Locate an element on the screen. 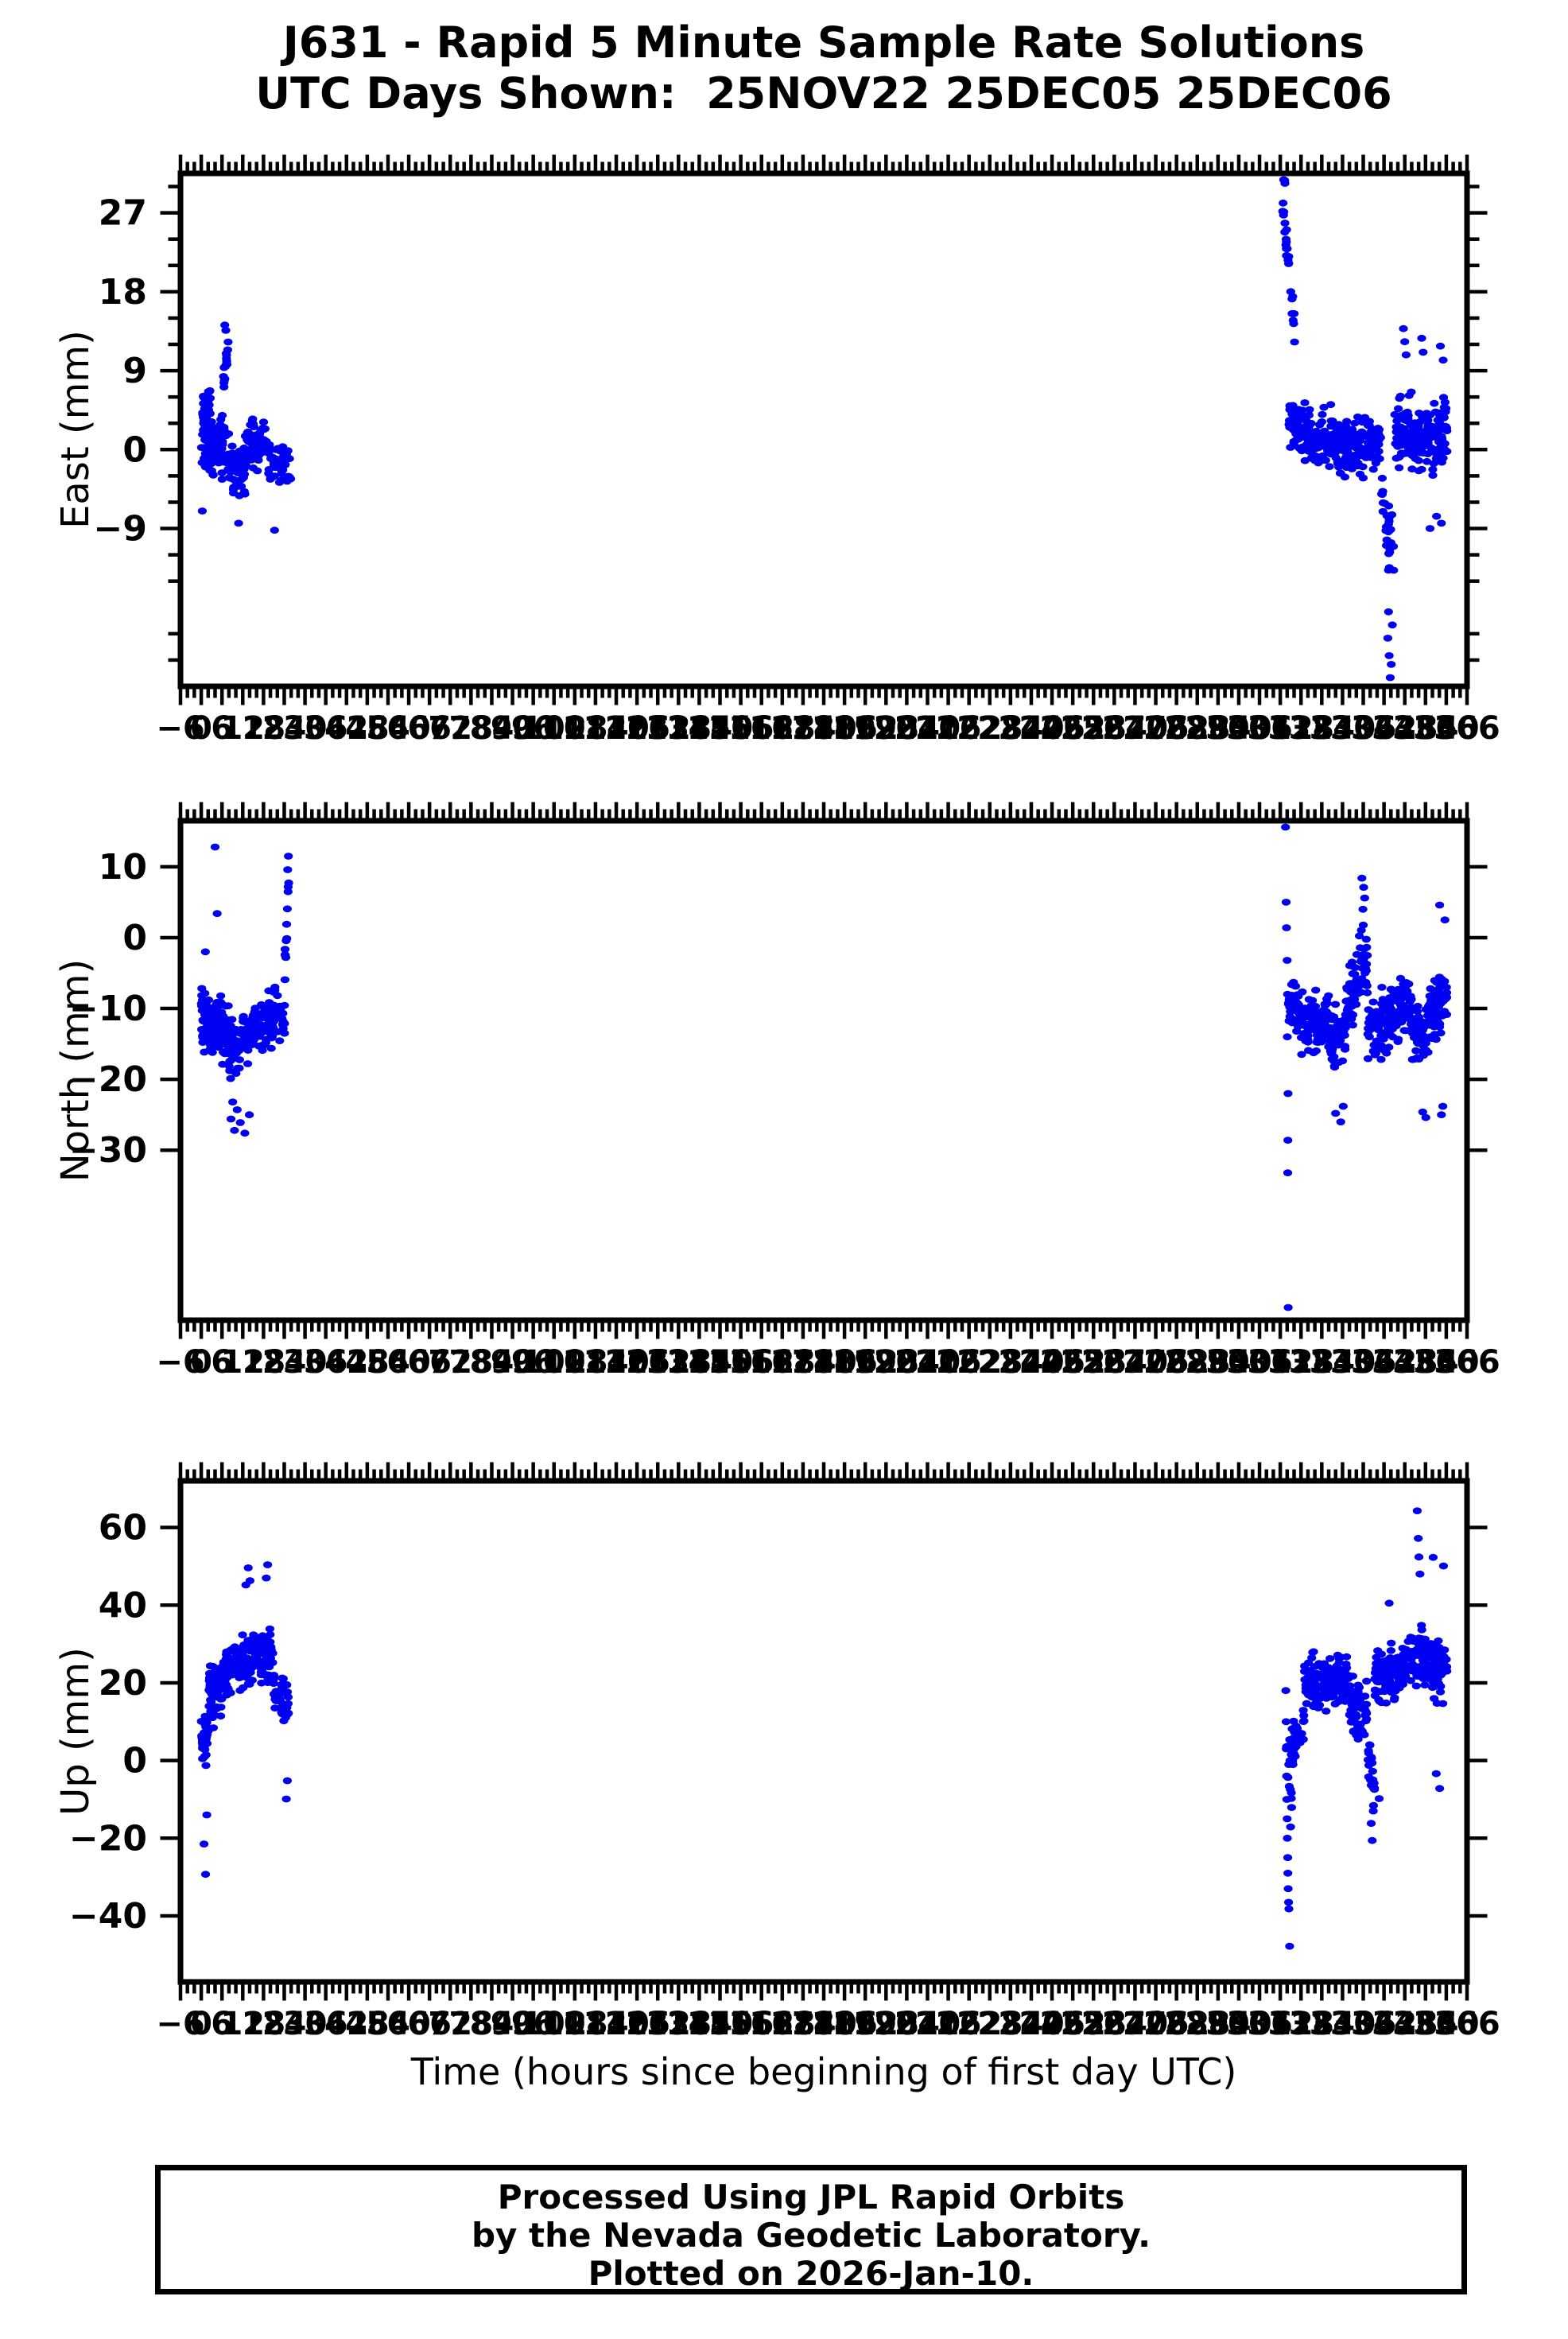 Image resolution: width=1568 pixels, height=2339 pixels. svg-text: 108 is located at coordinates (574, 728).